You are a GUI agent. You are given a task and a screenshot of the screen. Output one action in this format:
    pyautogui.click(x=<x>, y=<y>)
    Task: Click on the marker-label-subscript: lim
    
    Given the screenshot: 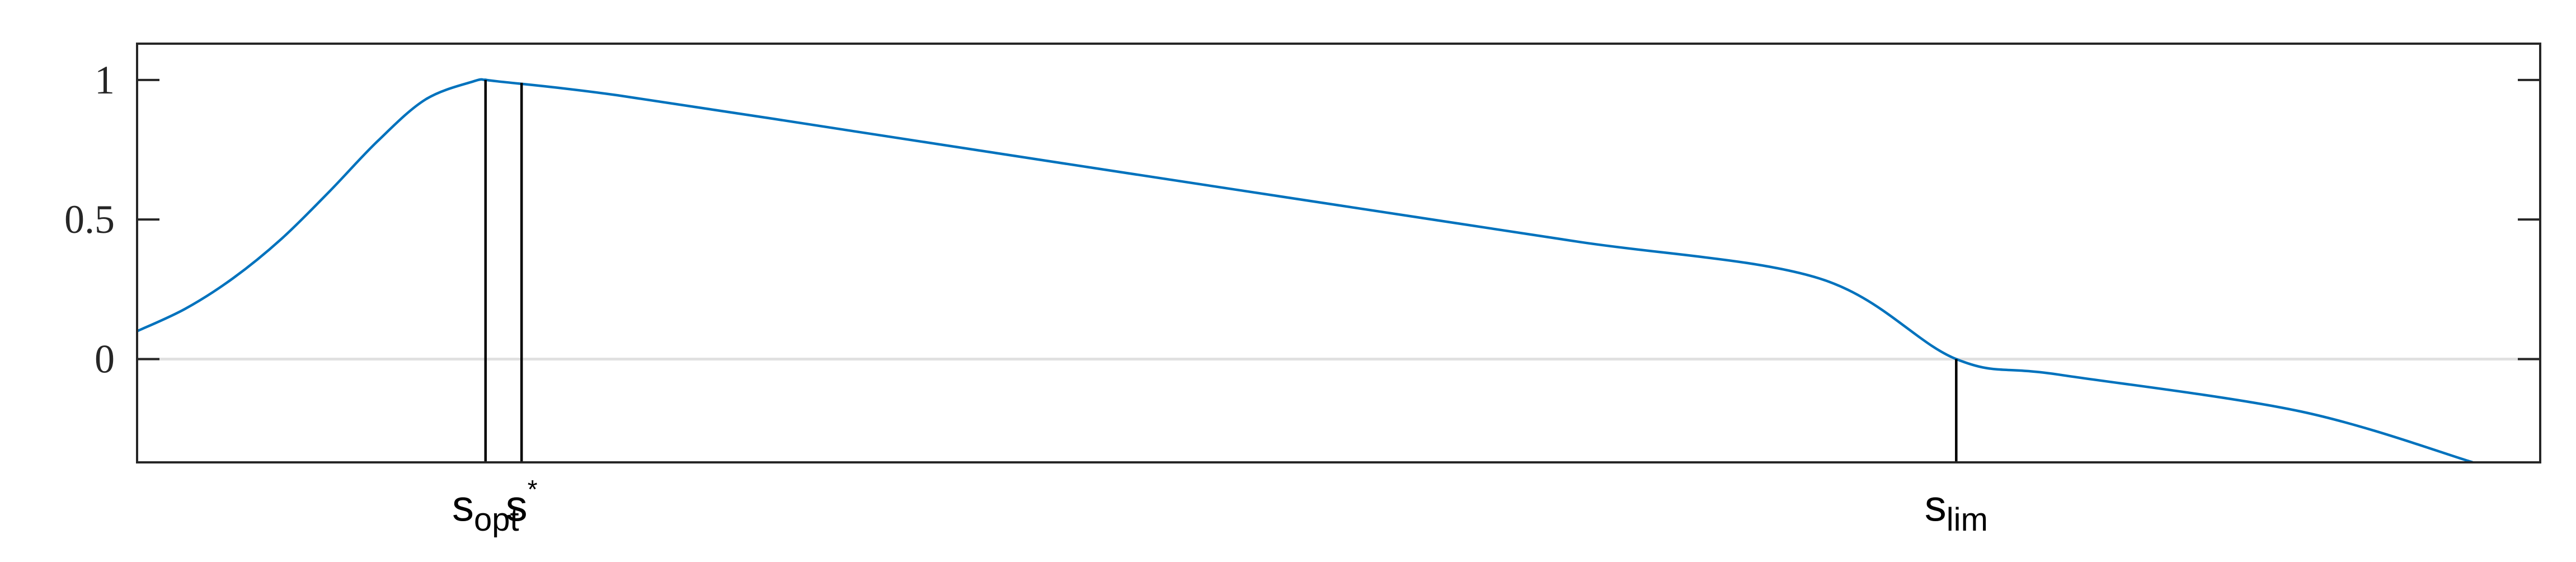 What is the action you would take?
    pyautogui.click(x=1967, y=520)
    